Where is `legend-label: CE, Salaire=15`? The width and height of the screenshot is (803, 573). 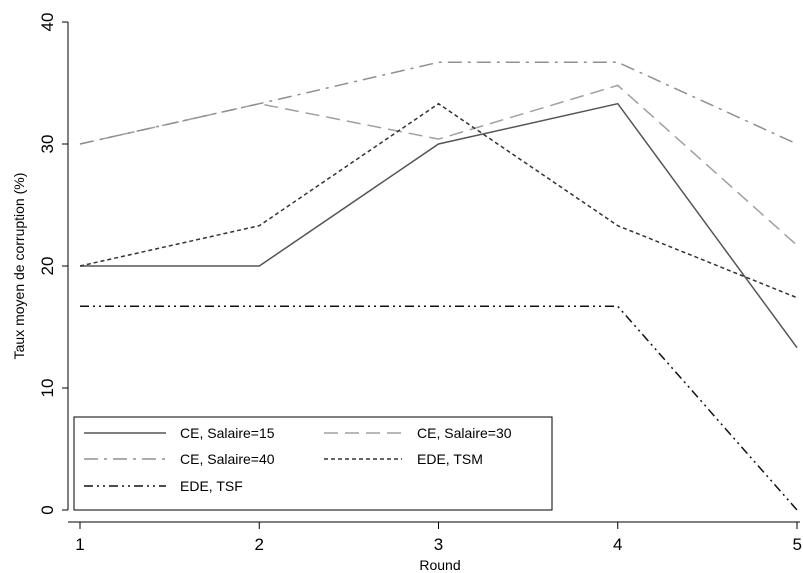
legend-label: CE, Salaire=15 is located at coordinates (227, 433).